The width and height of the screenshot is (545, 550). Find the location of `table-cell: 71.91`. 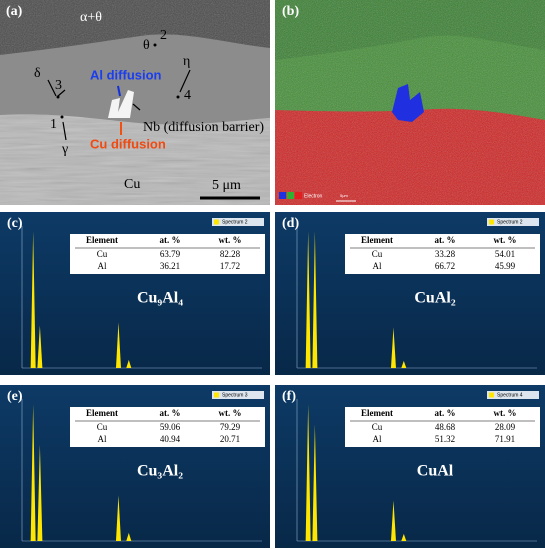

table-cell: 71.91 is located at coordinates (505, 439).